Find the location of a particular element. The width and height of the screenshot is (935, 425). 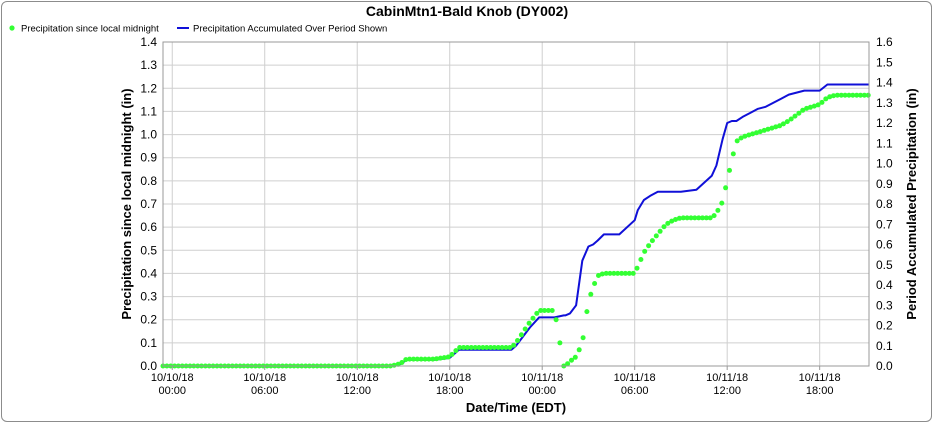

right-axis-tick-label: 0.2 is located at coordinates (884, 326).